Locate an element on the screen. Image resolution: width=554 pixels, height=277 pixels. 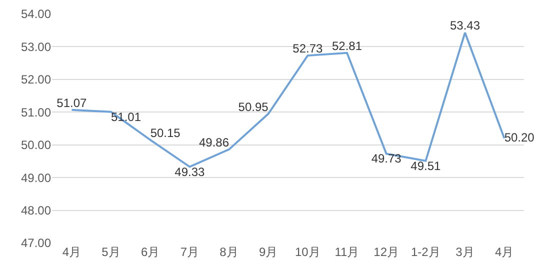
data-label: 50.20 is located at coordinates (519, 137).